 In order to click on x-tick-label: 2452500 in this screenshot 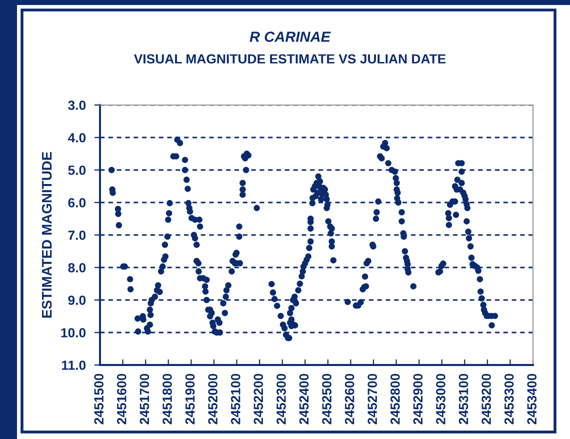, I will do `click(327, 399)`.